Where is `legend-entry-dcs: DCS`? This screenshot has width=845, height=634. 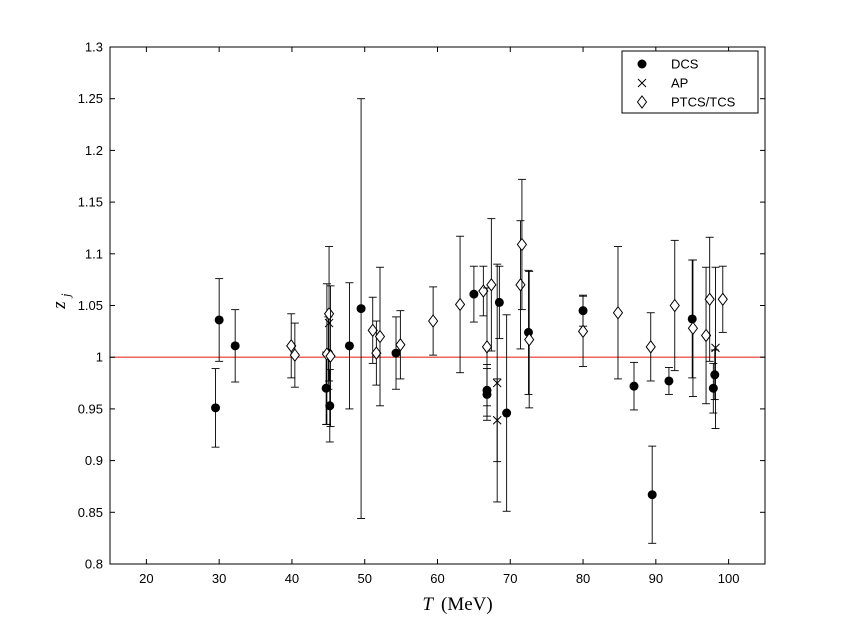
legend-entry-dcs: DCS is located at coordinates (668, 64).